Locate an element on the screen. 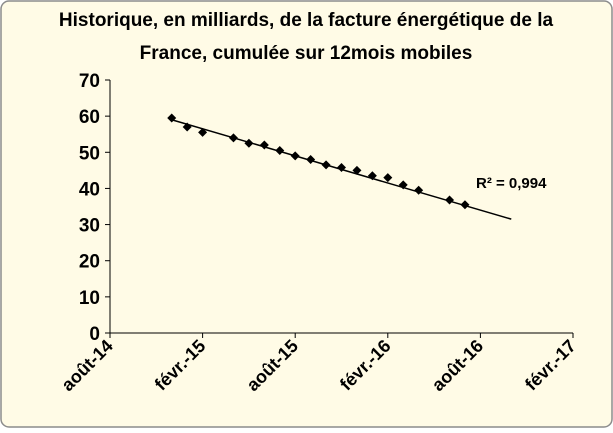 This screenshot has height=433, width=613. chart-title: France, cumulée sur 12mois mobiles is located at coordinates (306, 53).